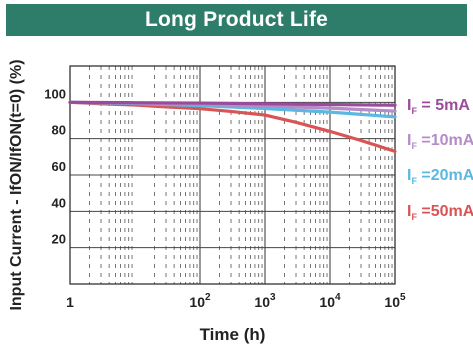  I want to click on x-tick-label: 10⁴, so click(330, 301).